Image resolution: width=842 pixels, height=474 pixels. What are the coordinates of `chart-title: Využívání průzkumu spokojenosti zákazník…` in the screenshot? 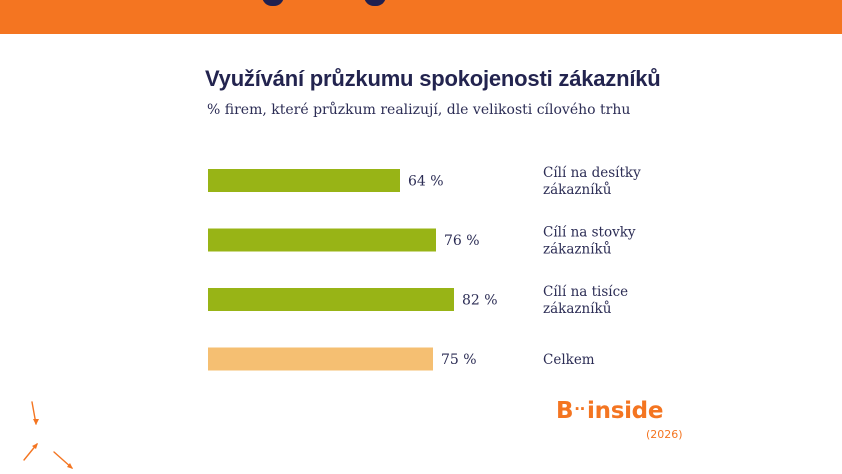 It's located at (433, 78).